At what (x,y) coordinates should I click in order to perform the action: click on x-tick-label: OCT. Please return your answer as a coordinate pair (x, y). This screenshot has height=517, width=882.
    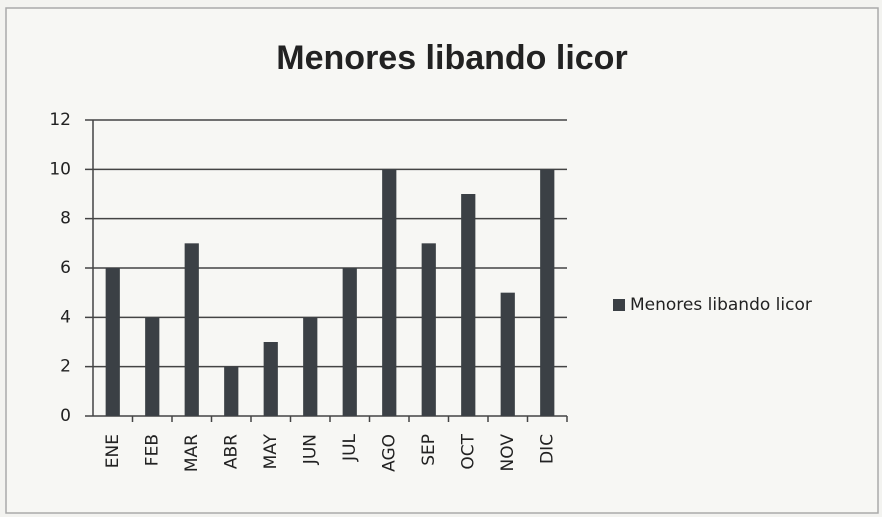
    Looking at the image, I should click on (468, 451).